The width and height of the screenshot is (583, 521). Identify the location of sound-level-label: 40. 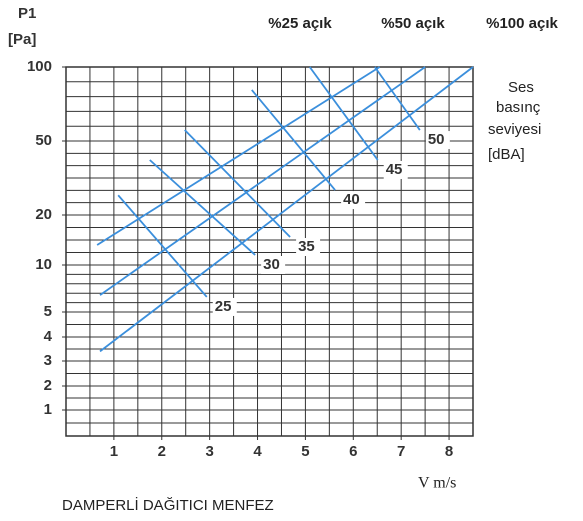
(351, 199).